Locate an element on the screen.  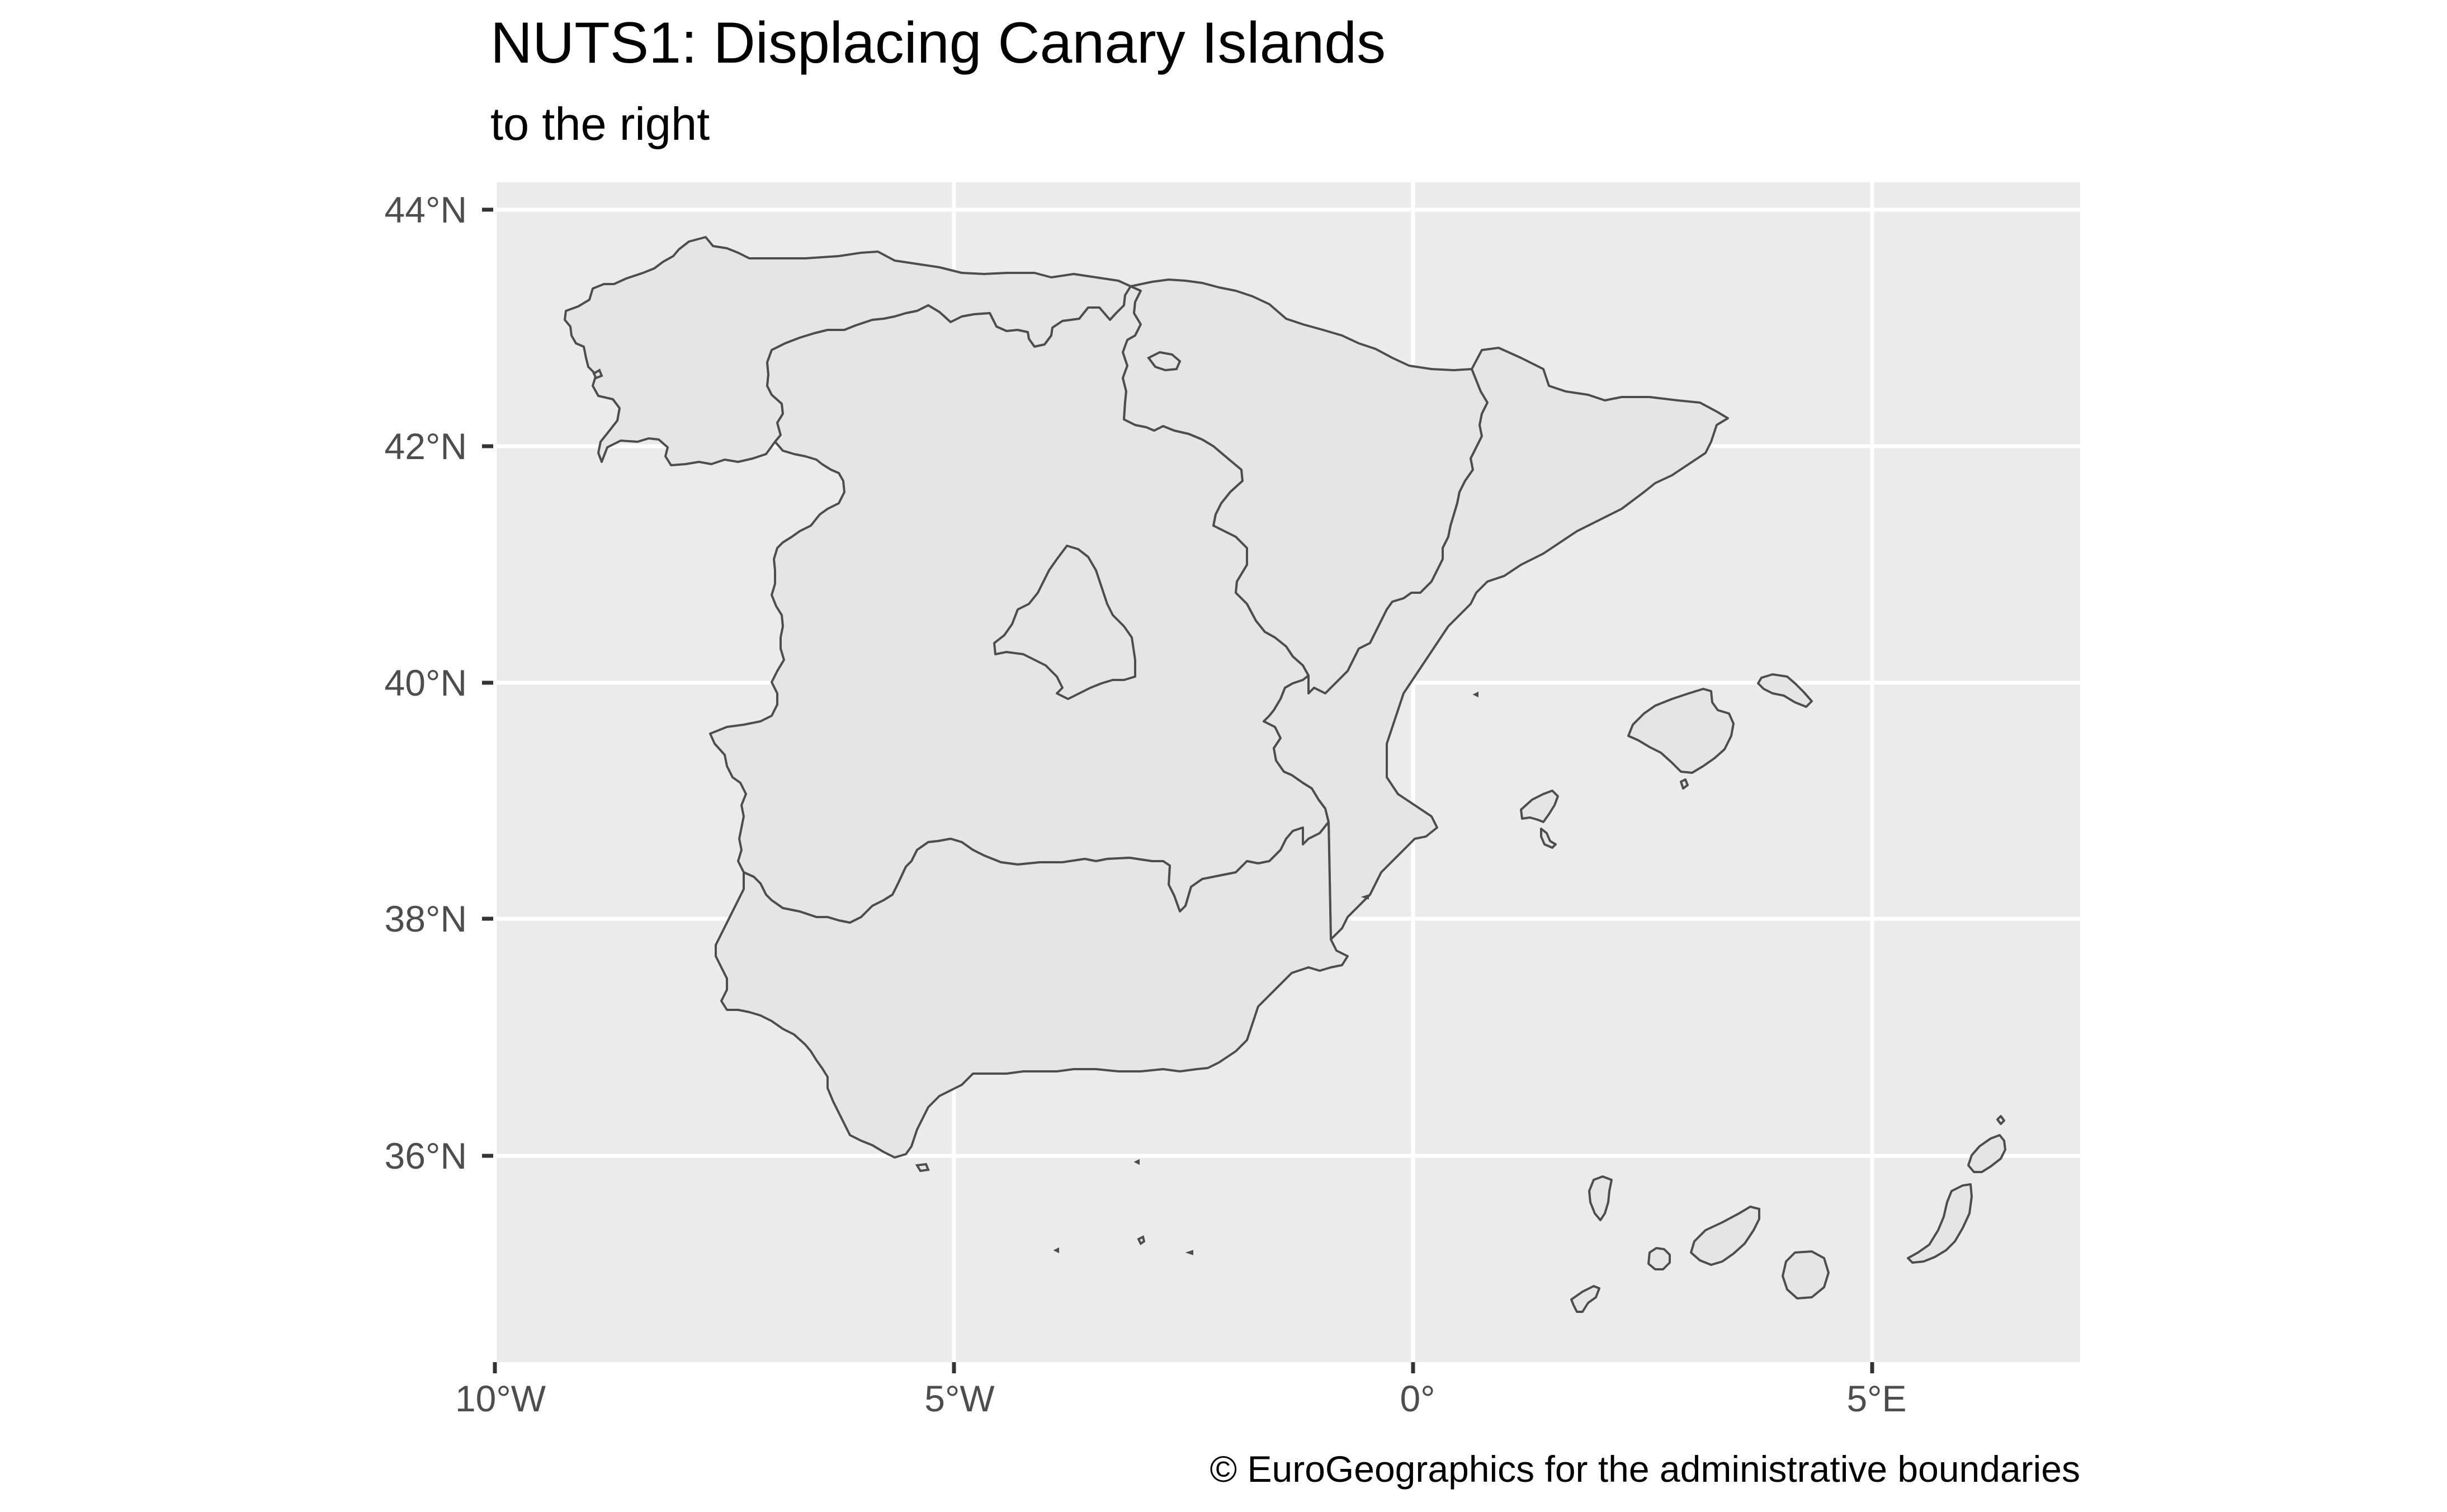
region-ibiza is located at coordinates (1540, 806).